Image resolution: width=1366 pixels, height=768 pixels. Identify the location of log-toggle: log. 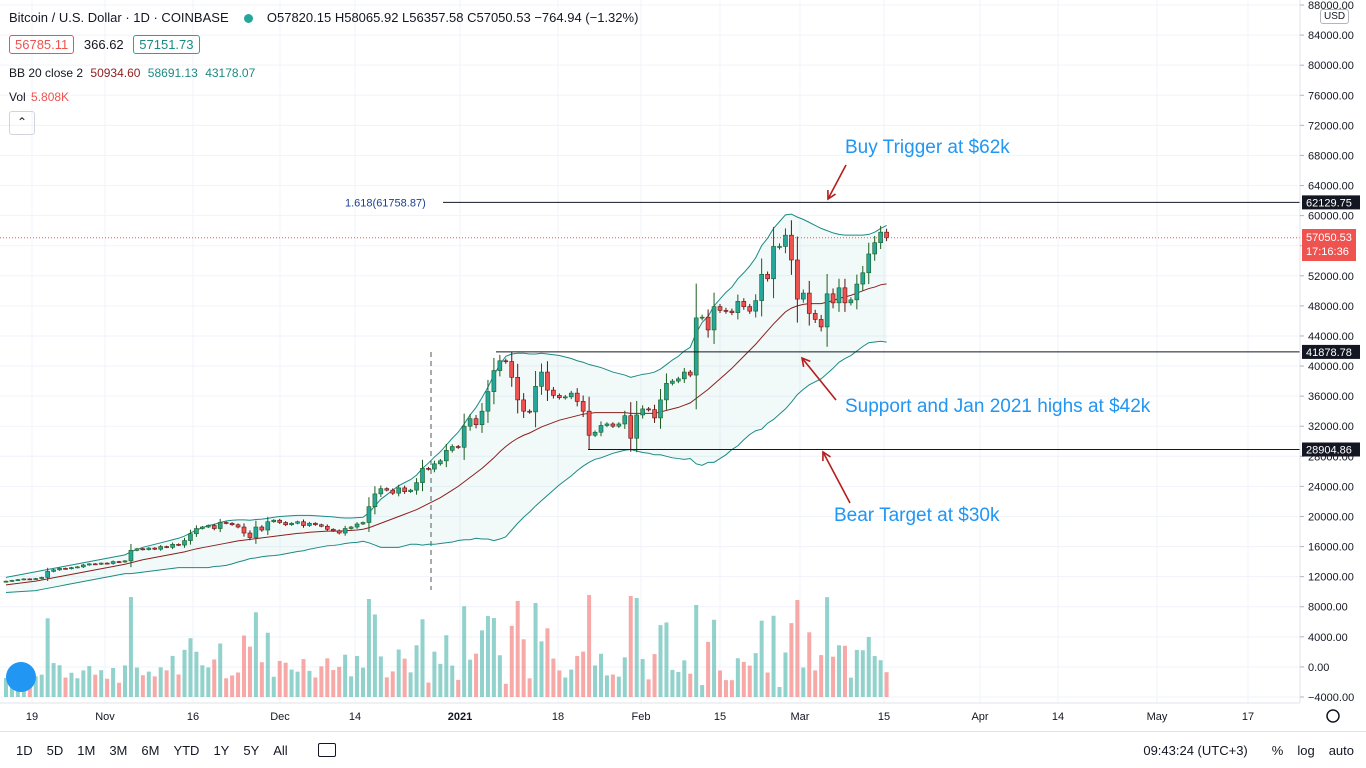
(1306, 750).